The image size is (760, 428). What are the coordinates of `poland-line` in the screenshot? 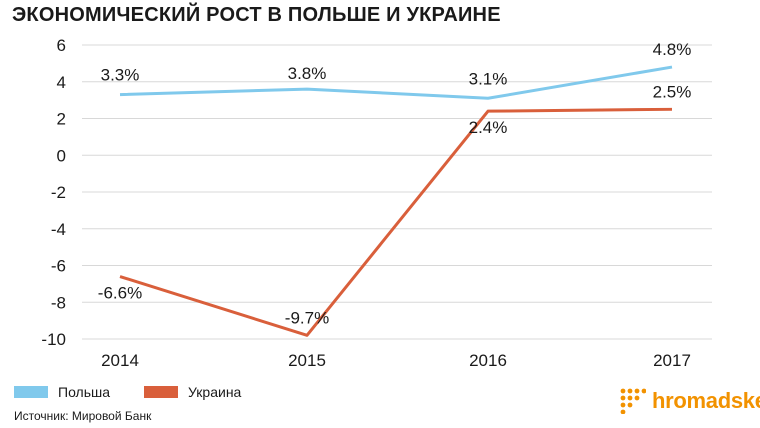 It's located at (396, 82).